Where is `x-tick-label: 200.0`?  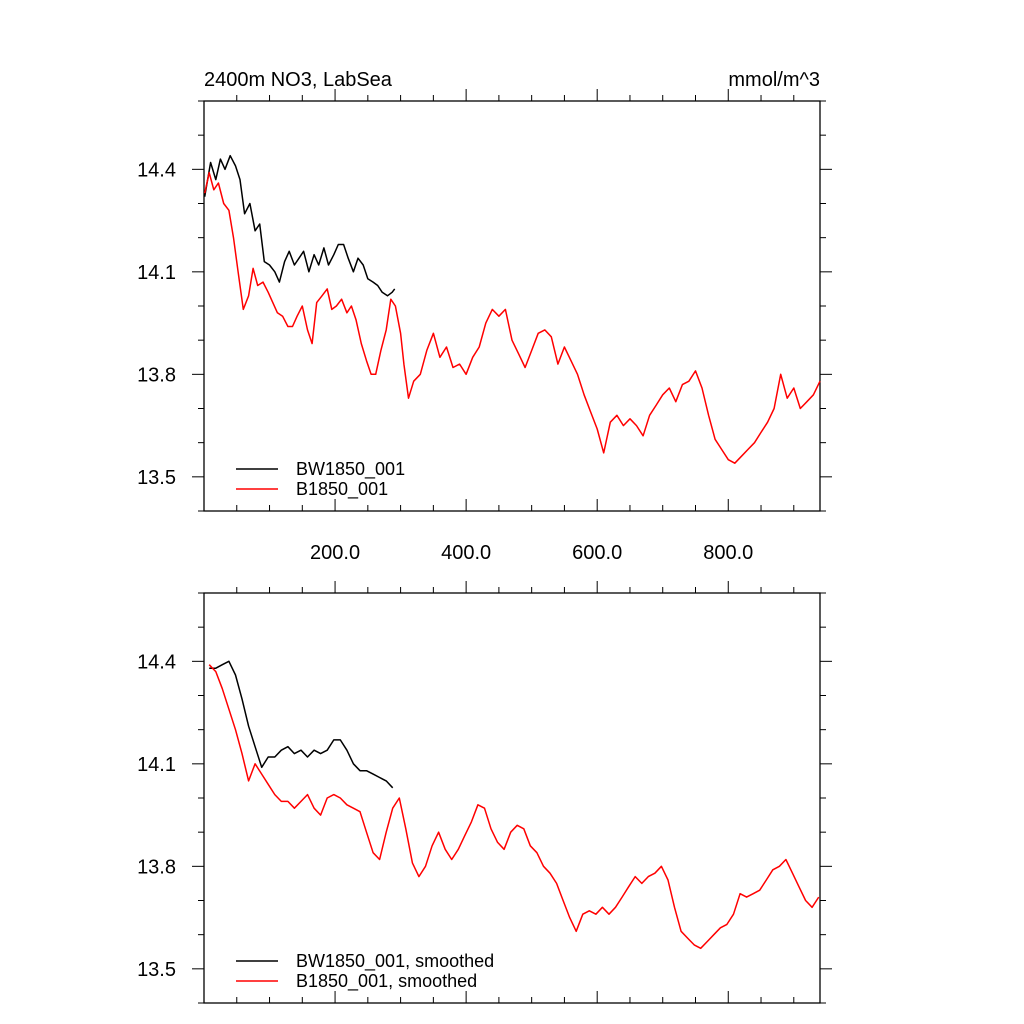 x-tick-label: 200.0 is located at coordinates (335, 553).